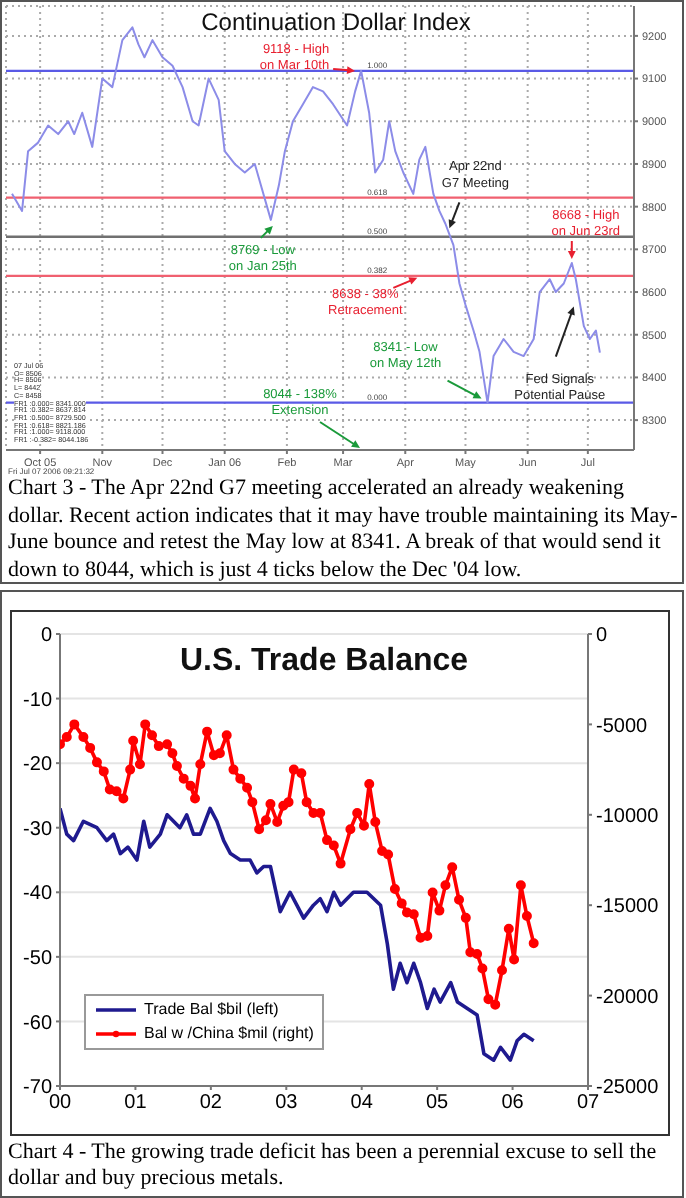 The image size is (686, 1198). I want to click on y-tick-label: -30, so click(38, 829).